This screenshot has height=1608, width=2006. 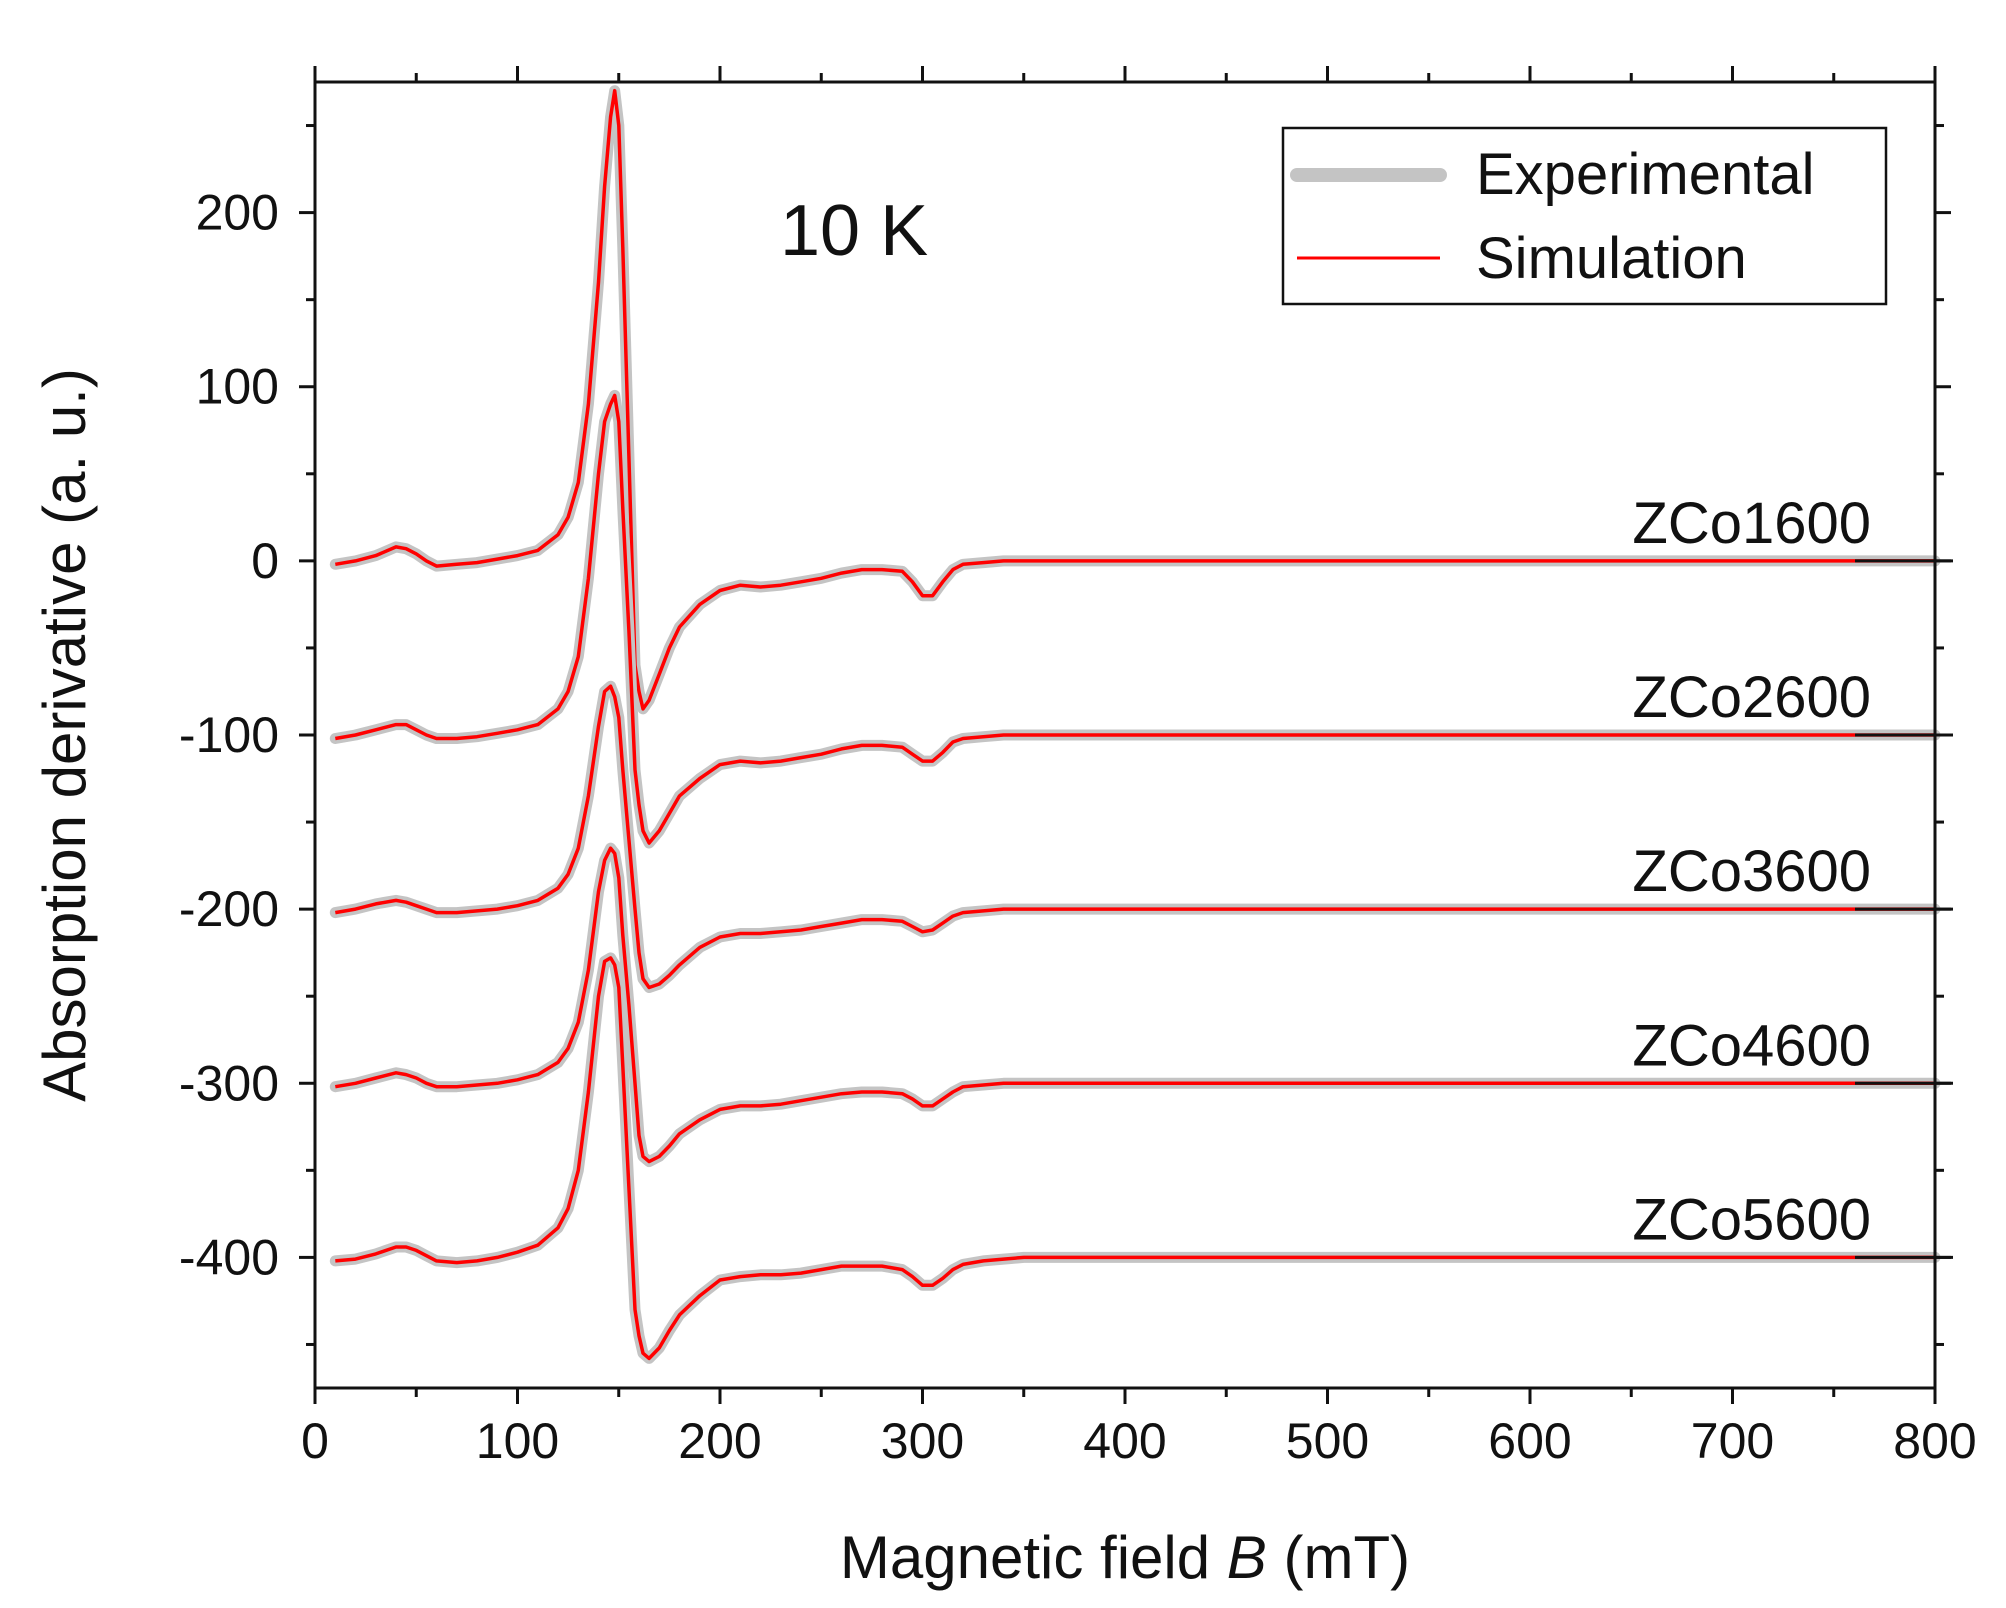 What do you see at coordinates (1247, 1557) in the screenshot?
I see `x-axis-title-variable: B` at bounding box center [1247, 1557].